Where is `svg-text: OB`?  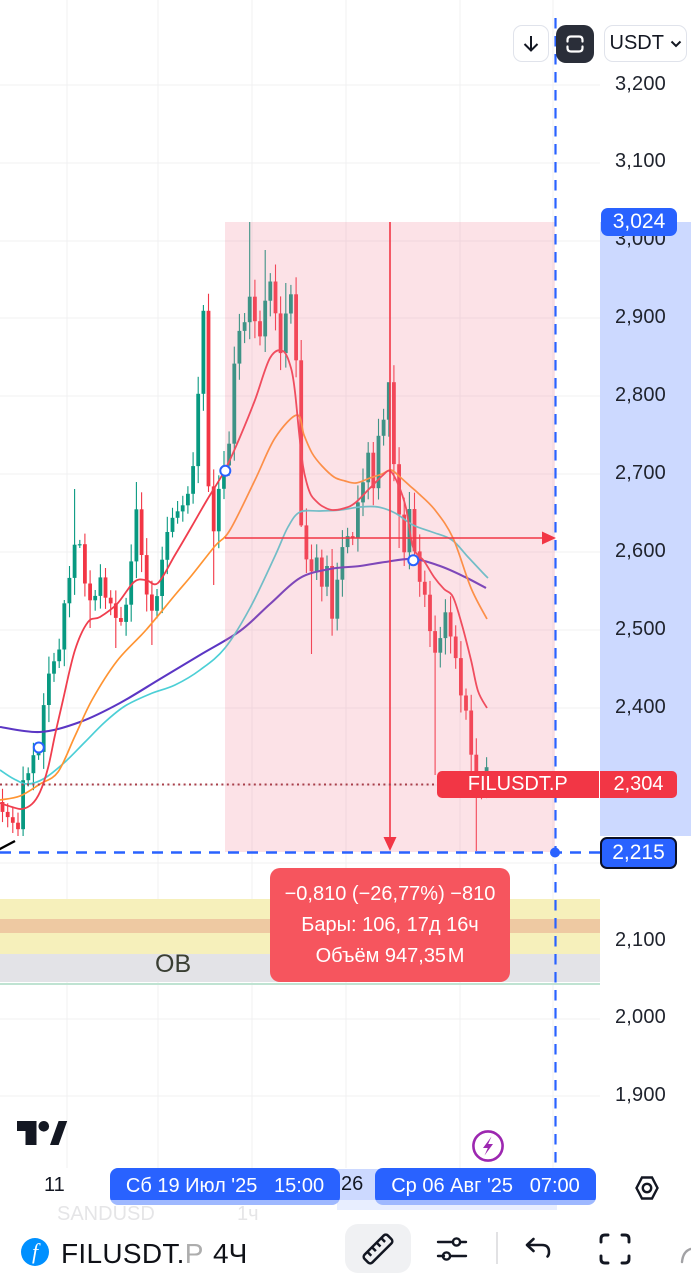 svg-text: OB is located at coordinates (173, 964).